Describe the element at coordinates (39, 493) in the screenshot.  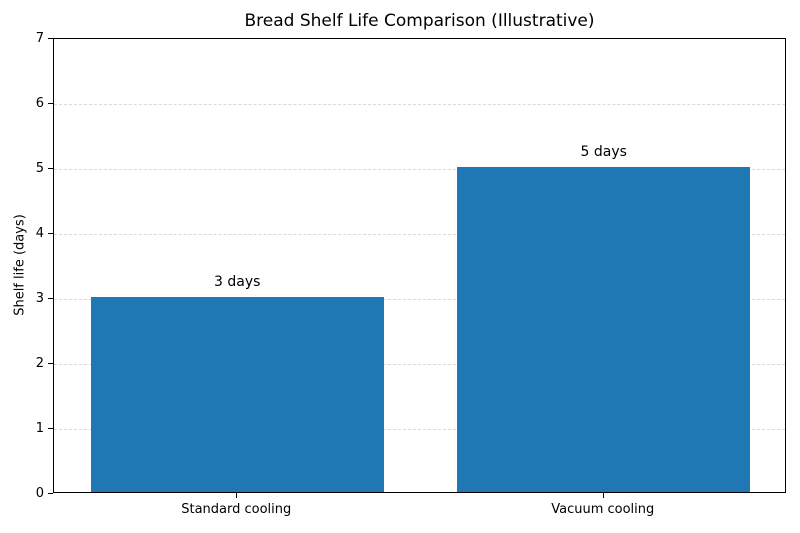
I see `y-tick-label: 0` at that location.